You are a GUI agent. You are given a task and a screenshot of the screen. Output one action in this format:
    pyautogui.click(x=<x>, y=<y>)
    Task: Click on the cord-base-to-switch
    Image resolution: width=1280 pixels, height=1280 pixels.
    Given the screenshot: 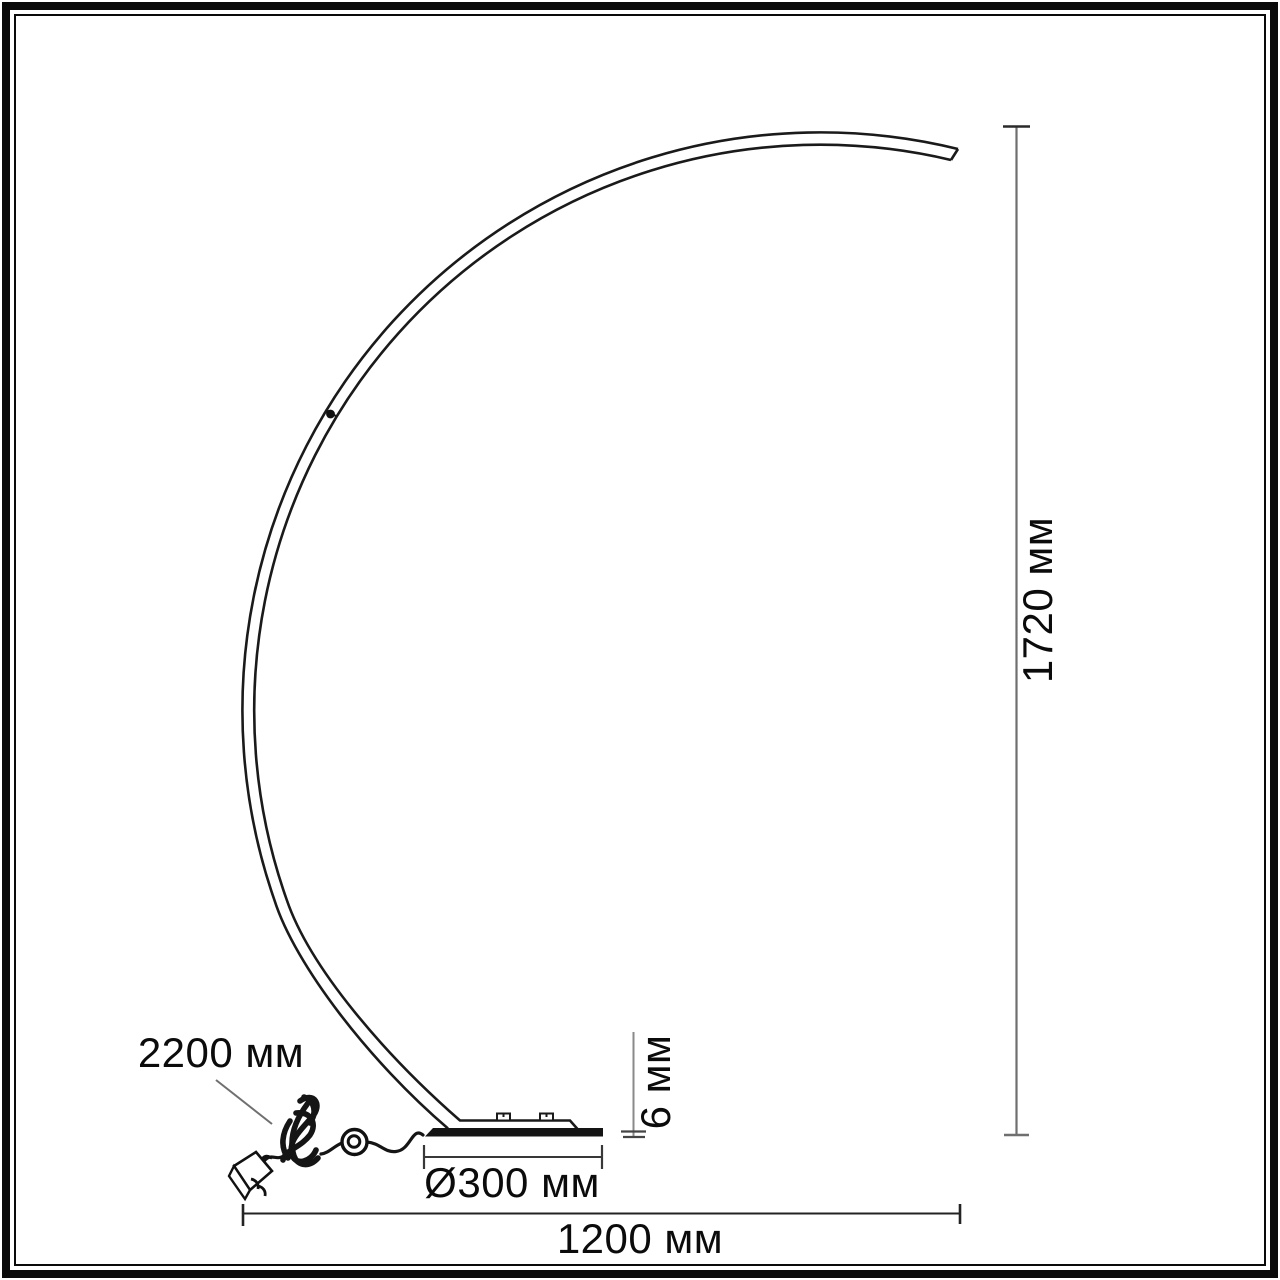 What is the action you would take?
    pyautogui.click(x=395, y=1142)
    